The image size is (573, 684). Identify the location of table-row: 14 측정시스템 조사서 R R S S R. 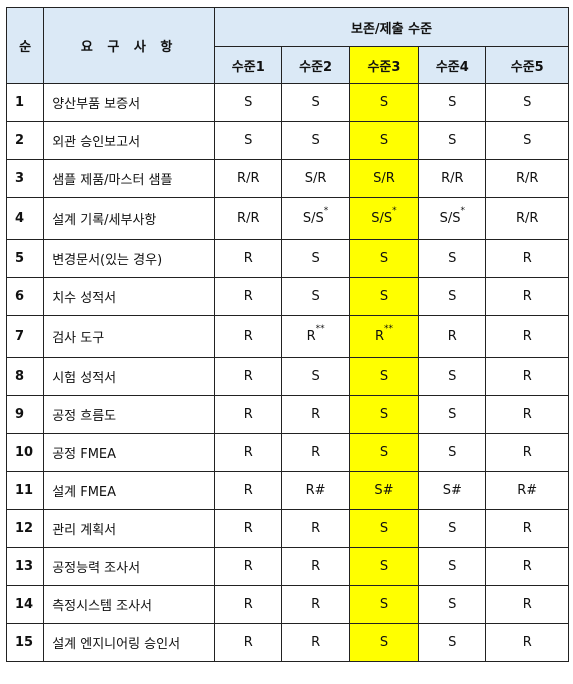
(287, 604).